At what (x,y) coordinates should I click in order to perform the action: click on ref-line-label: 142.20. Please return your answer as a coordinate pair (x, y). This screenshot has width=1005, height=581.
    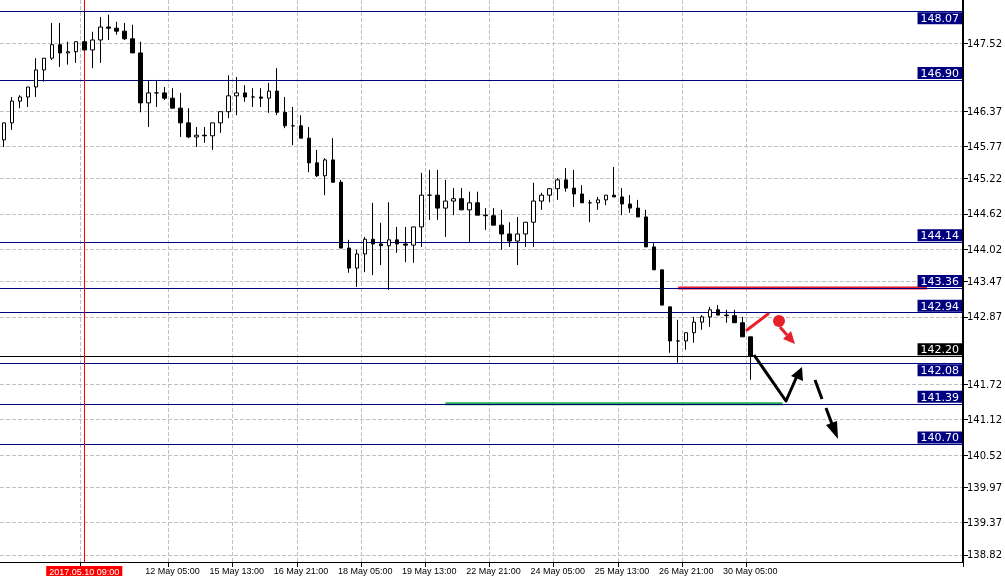
    Looking at the image, I should click on (940, 350).